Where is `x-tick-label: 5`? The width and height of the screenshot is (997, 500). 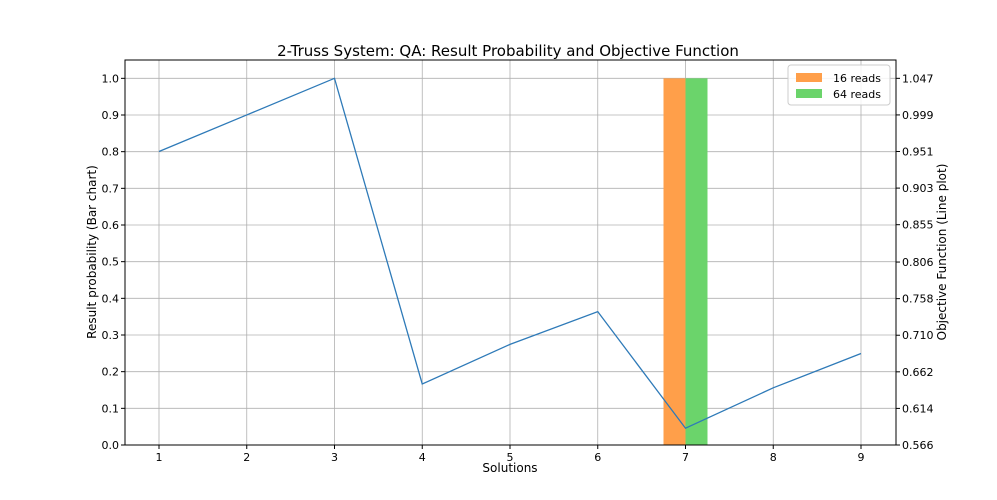
x-tick-label: 5 is located at coordinates (510, 457).